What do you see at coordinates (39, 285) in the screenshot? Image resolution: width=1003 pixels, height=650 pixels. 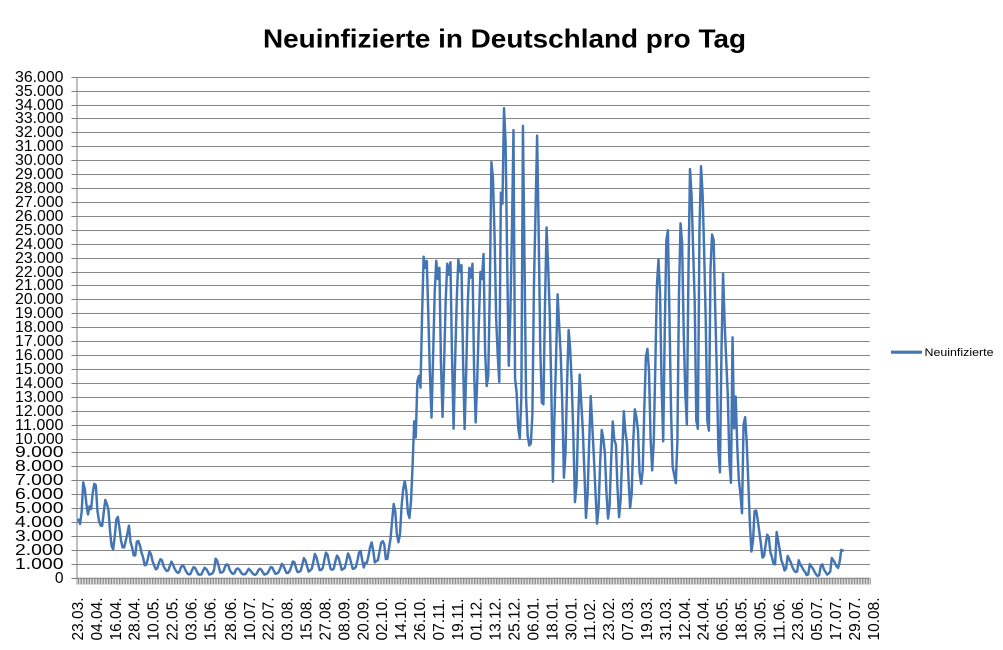 I see `svg-text: 21.000` at bounding box center [39, 285].